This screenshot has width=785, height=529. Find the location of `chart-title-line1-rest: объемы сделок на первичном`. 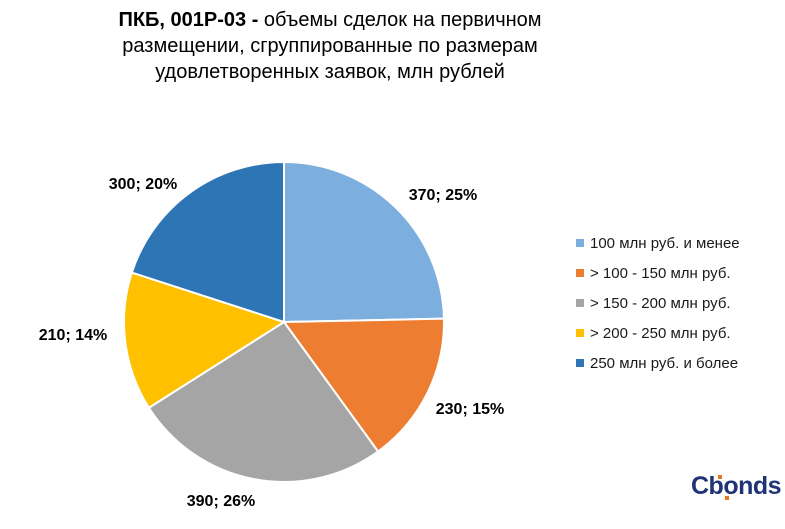

chart-title-line1-rest: объемы сделок на первичном is located at coordinates (402, 20).